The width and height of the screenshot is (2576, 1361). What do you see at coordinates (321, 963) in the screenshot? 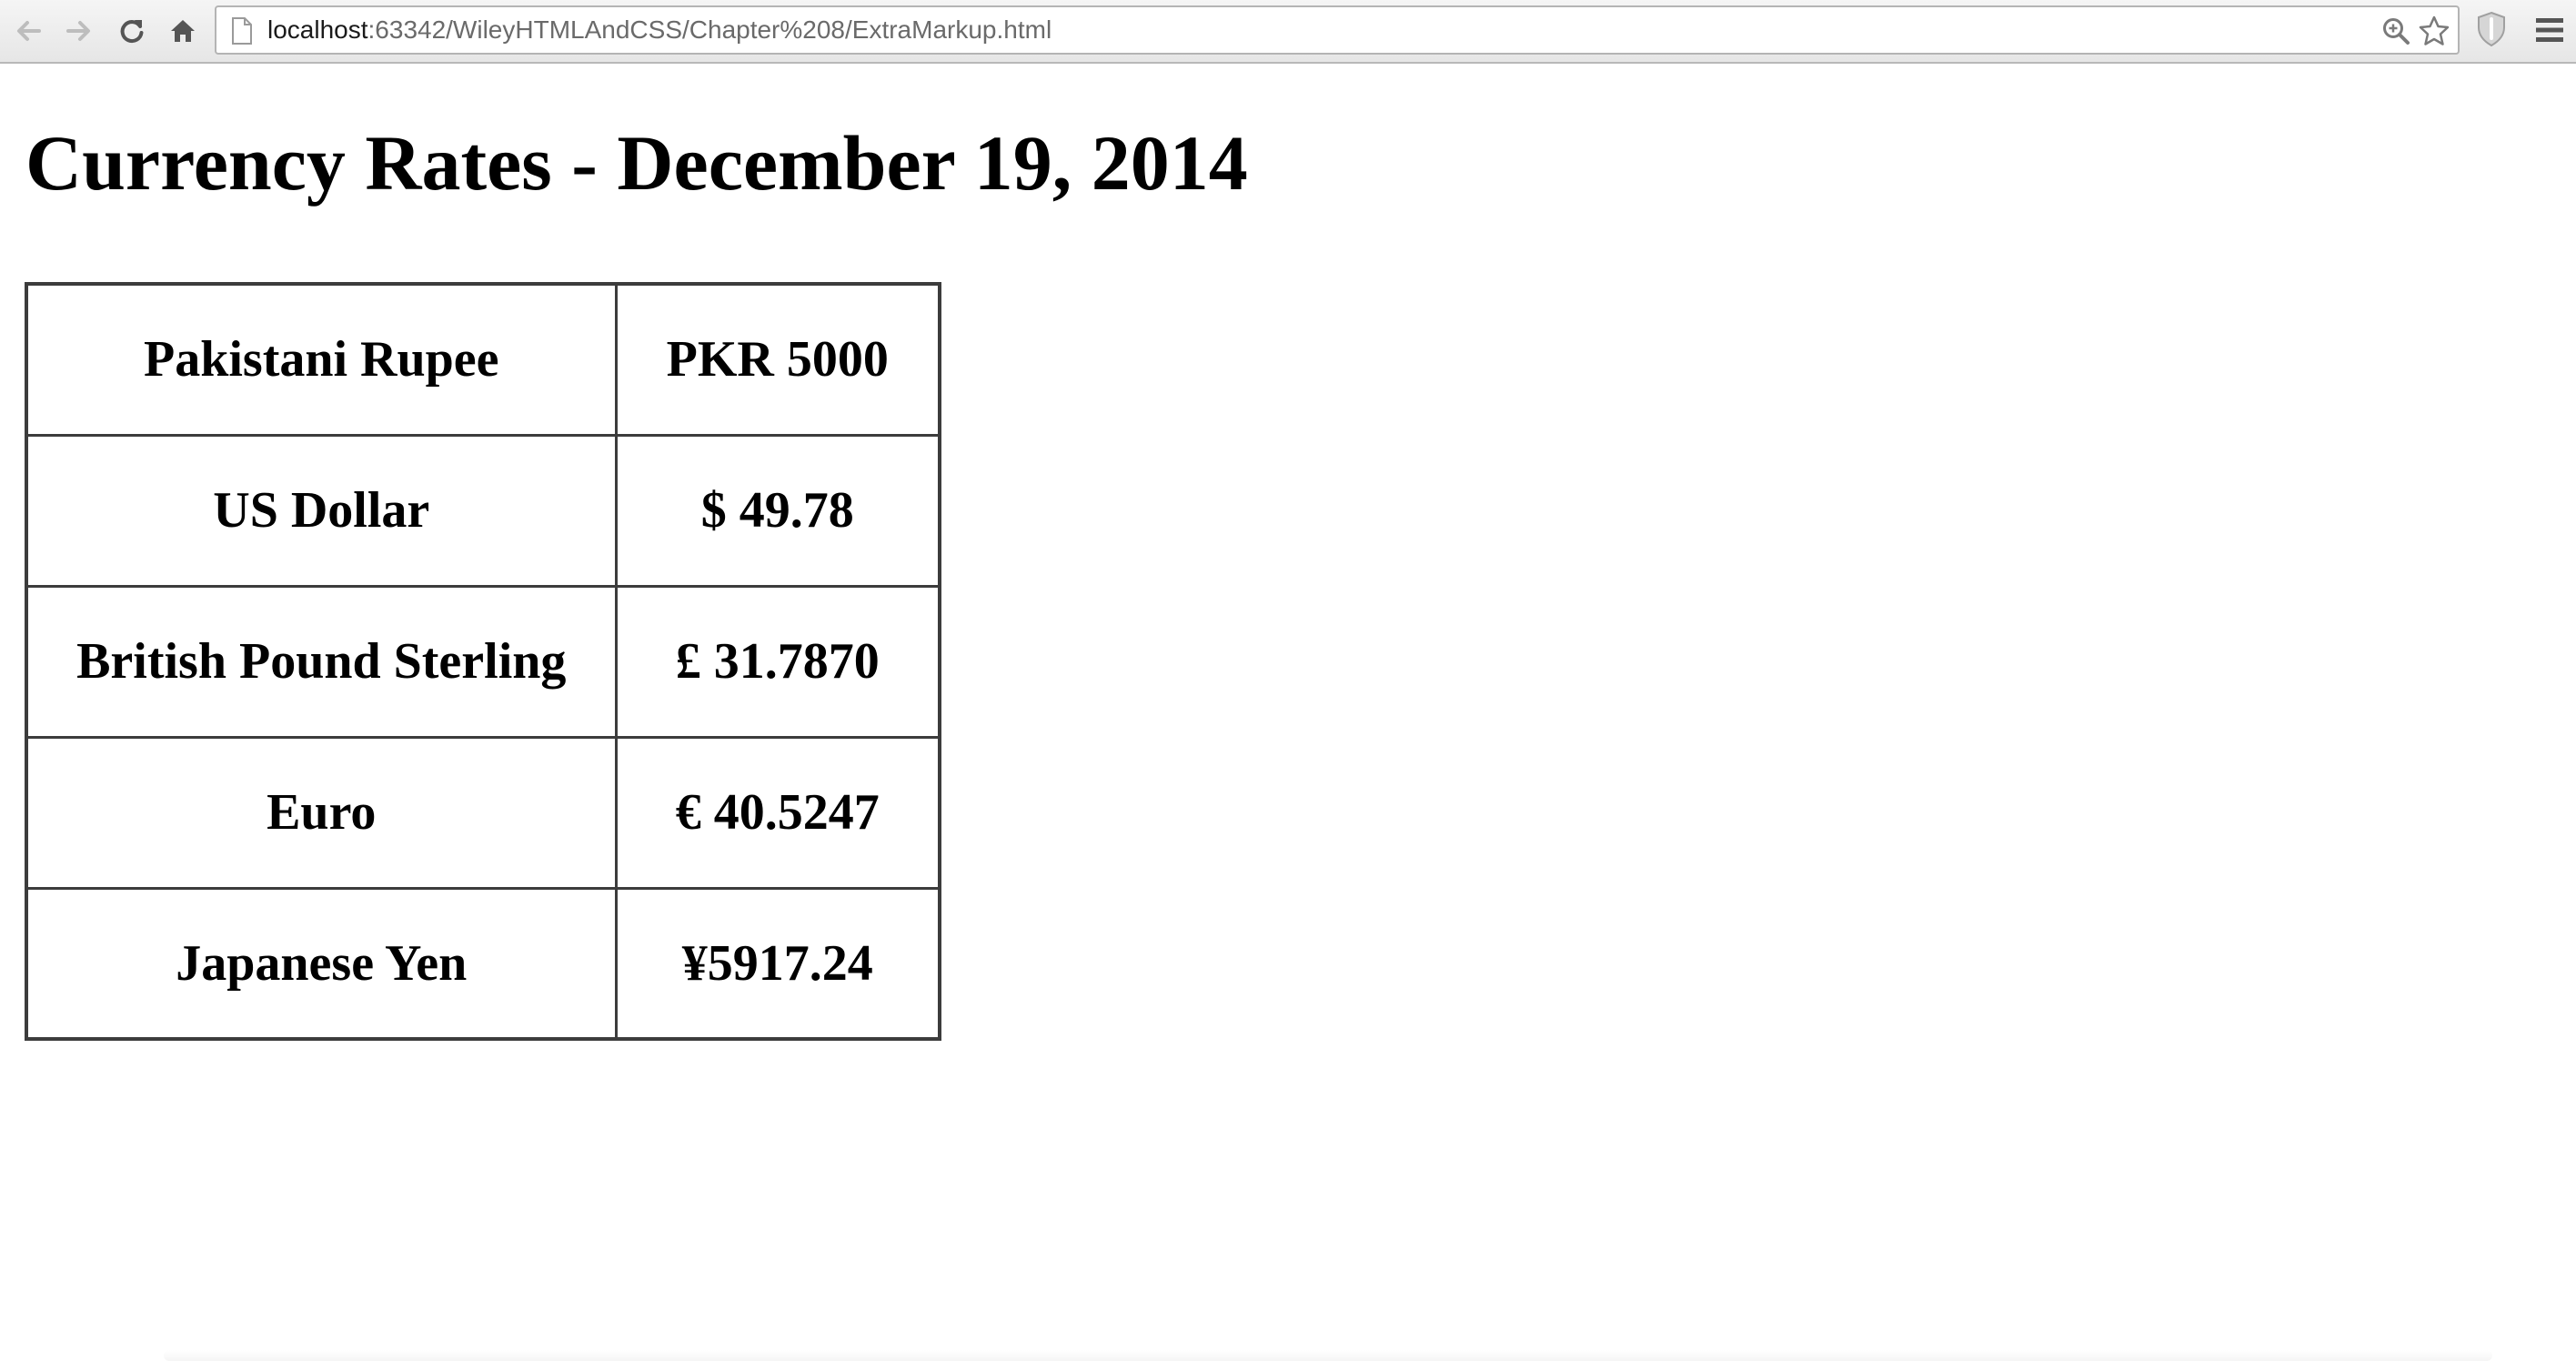
I see `currency-name-cell: Japanese Yen` at bounding box center [321, 963].